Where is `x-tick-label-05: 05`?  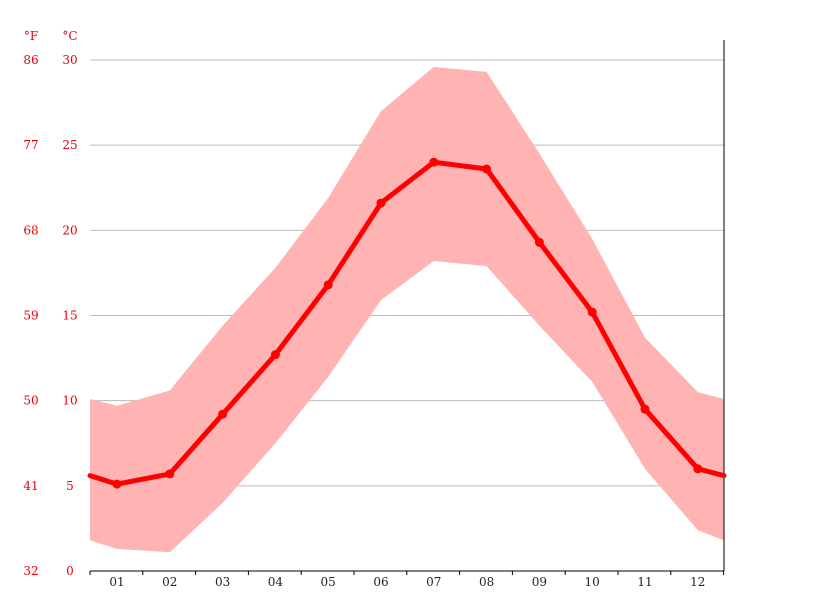
x-tick-label-05: 05 is located at coordinates (328, 582).